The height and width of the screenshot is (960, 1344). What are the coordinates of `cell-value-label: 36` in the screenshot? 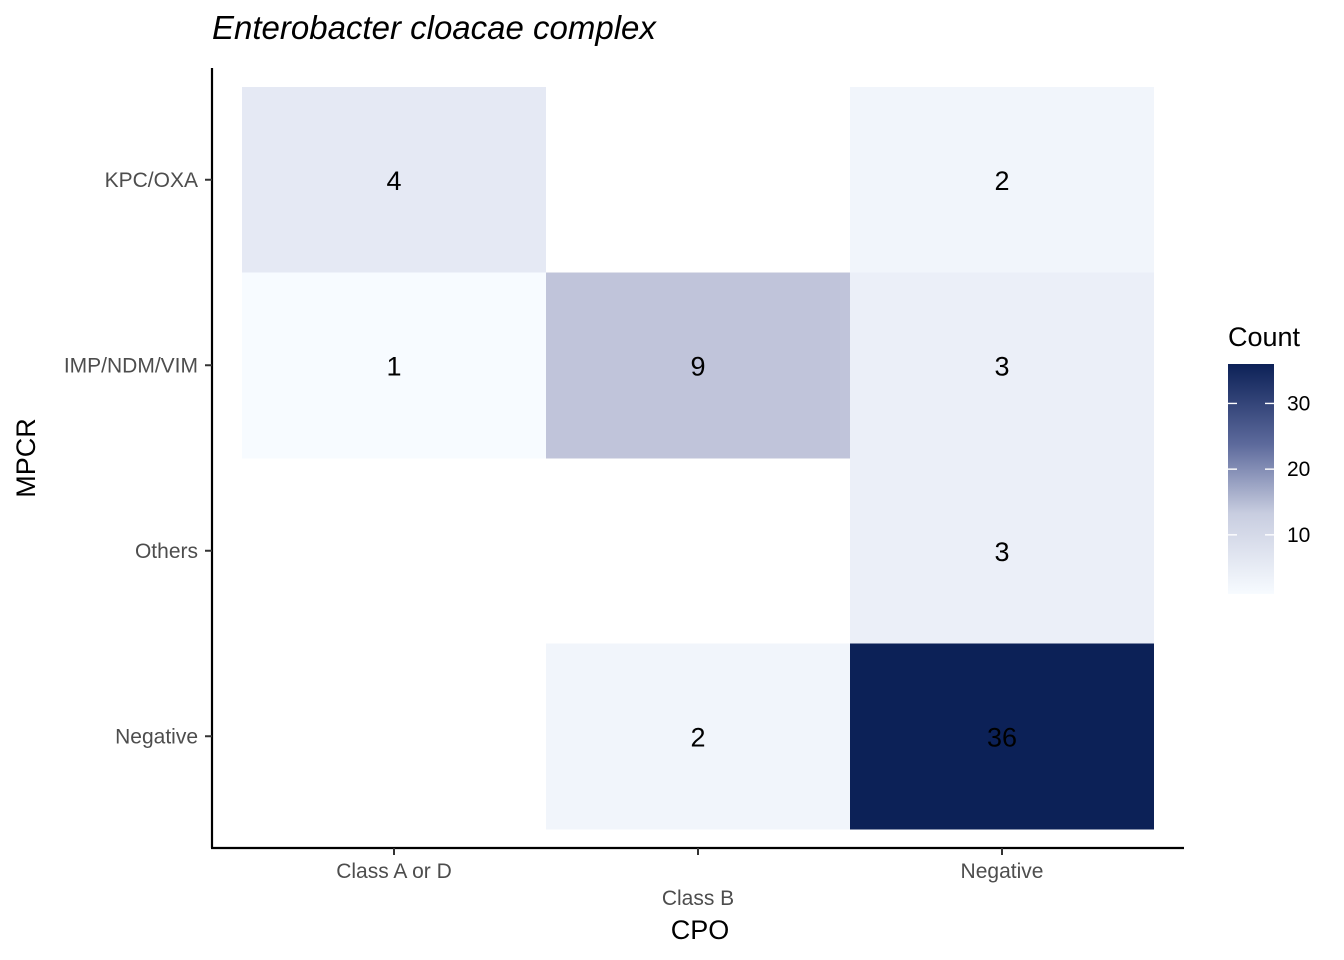 It's located at (1002, 737).